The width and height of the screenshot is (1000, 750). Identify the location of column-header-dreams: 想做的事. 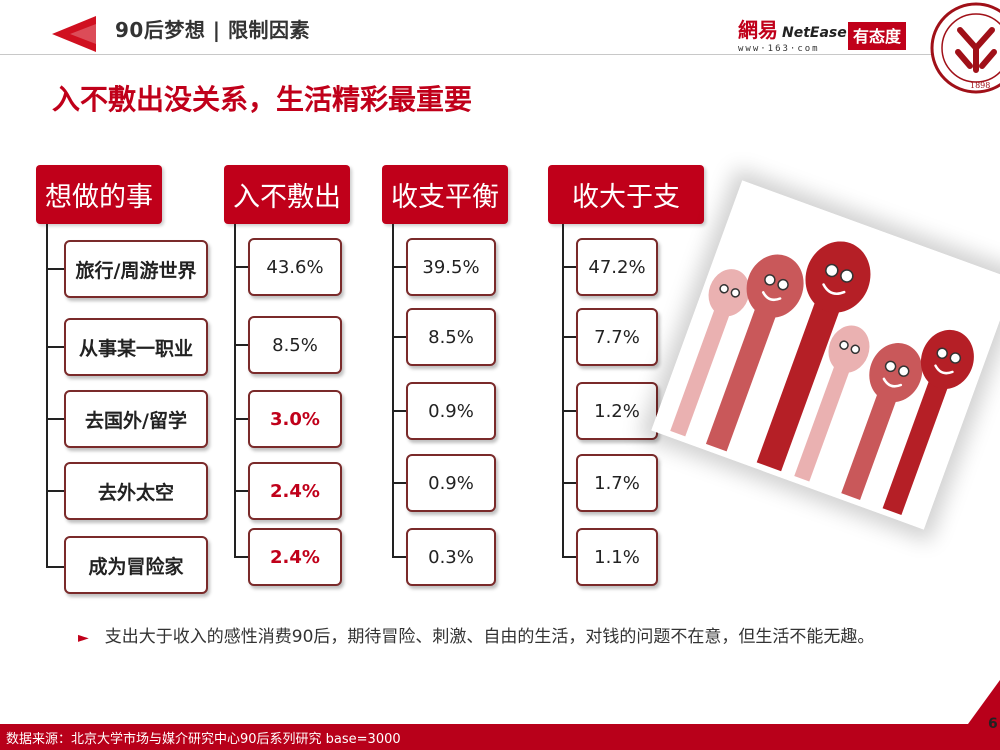
(99, 194).